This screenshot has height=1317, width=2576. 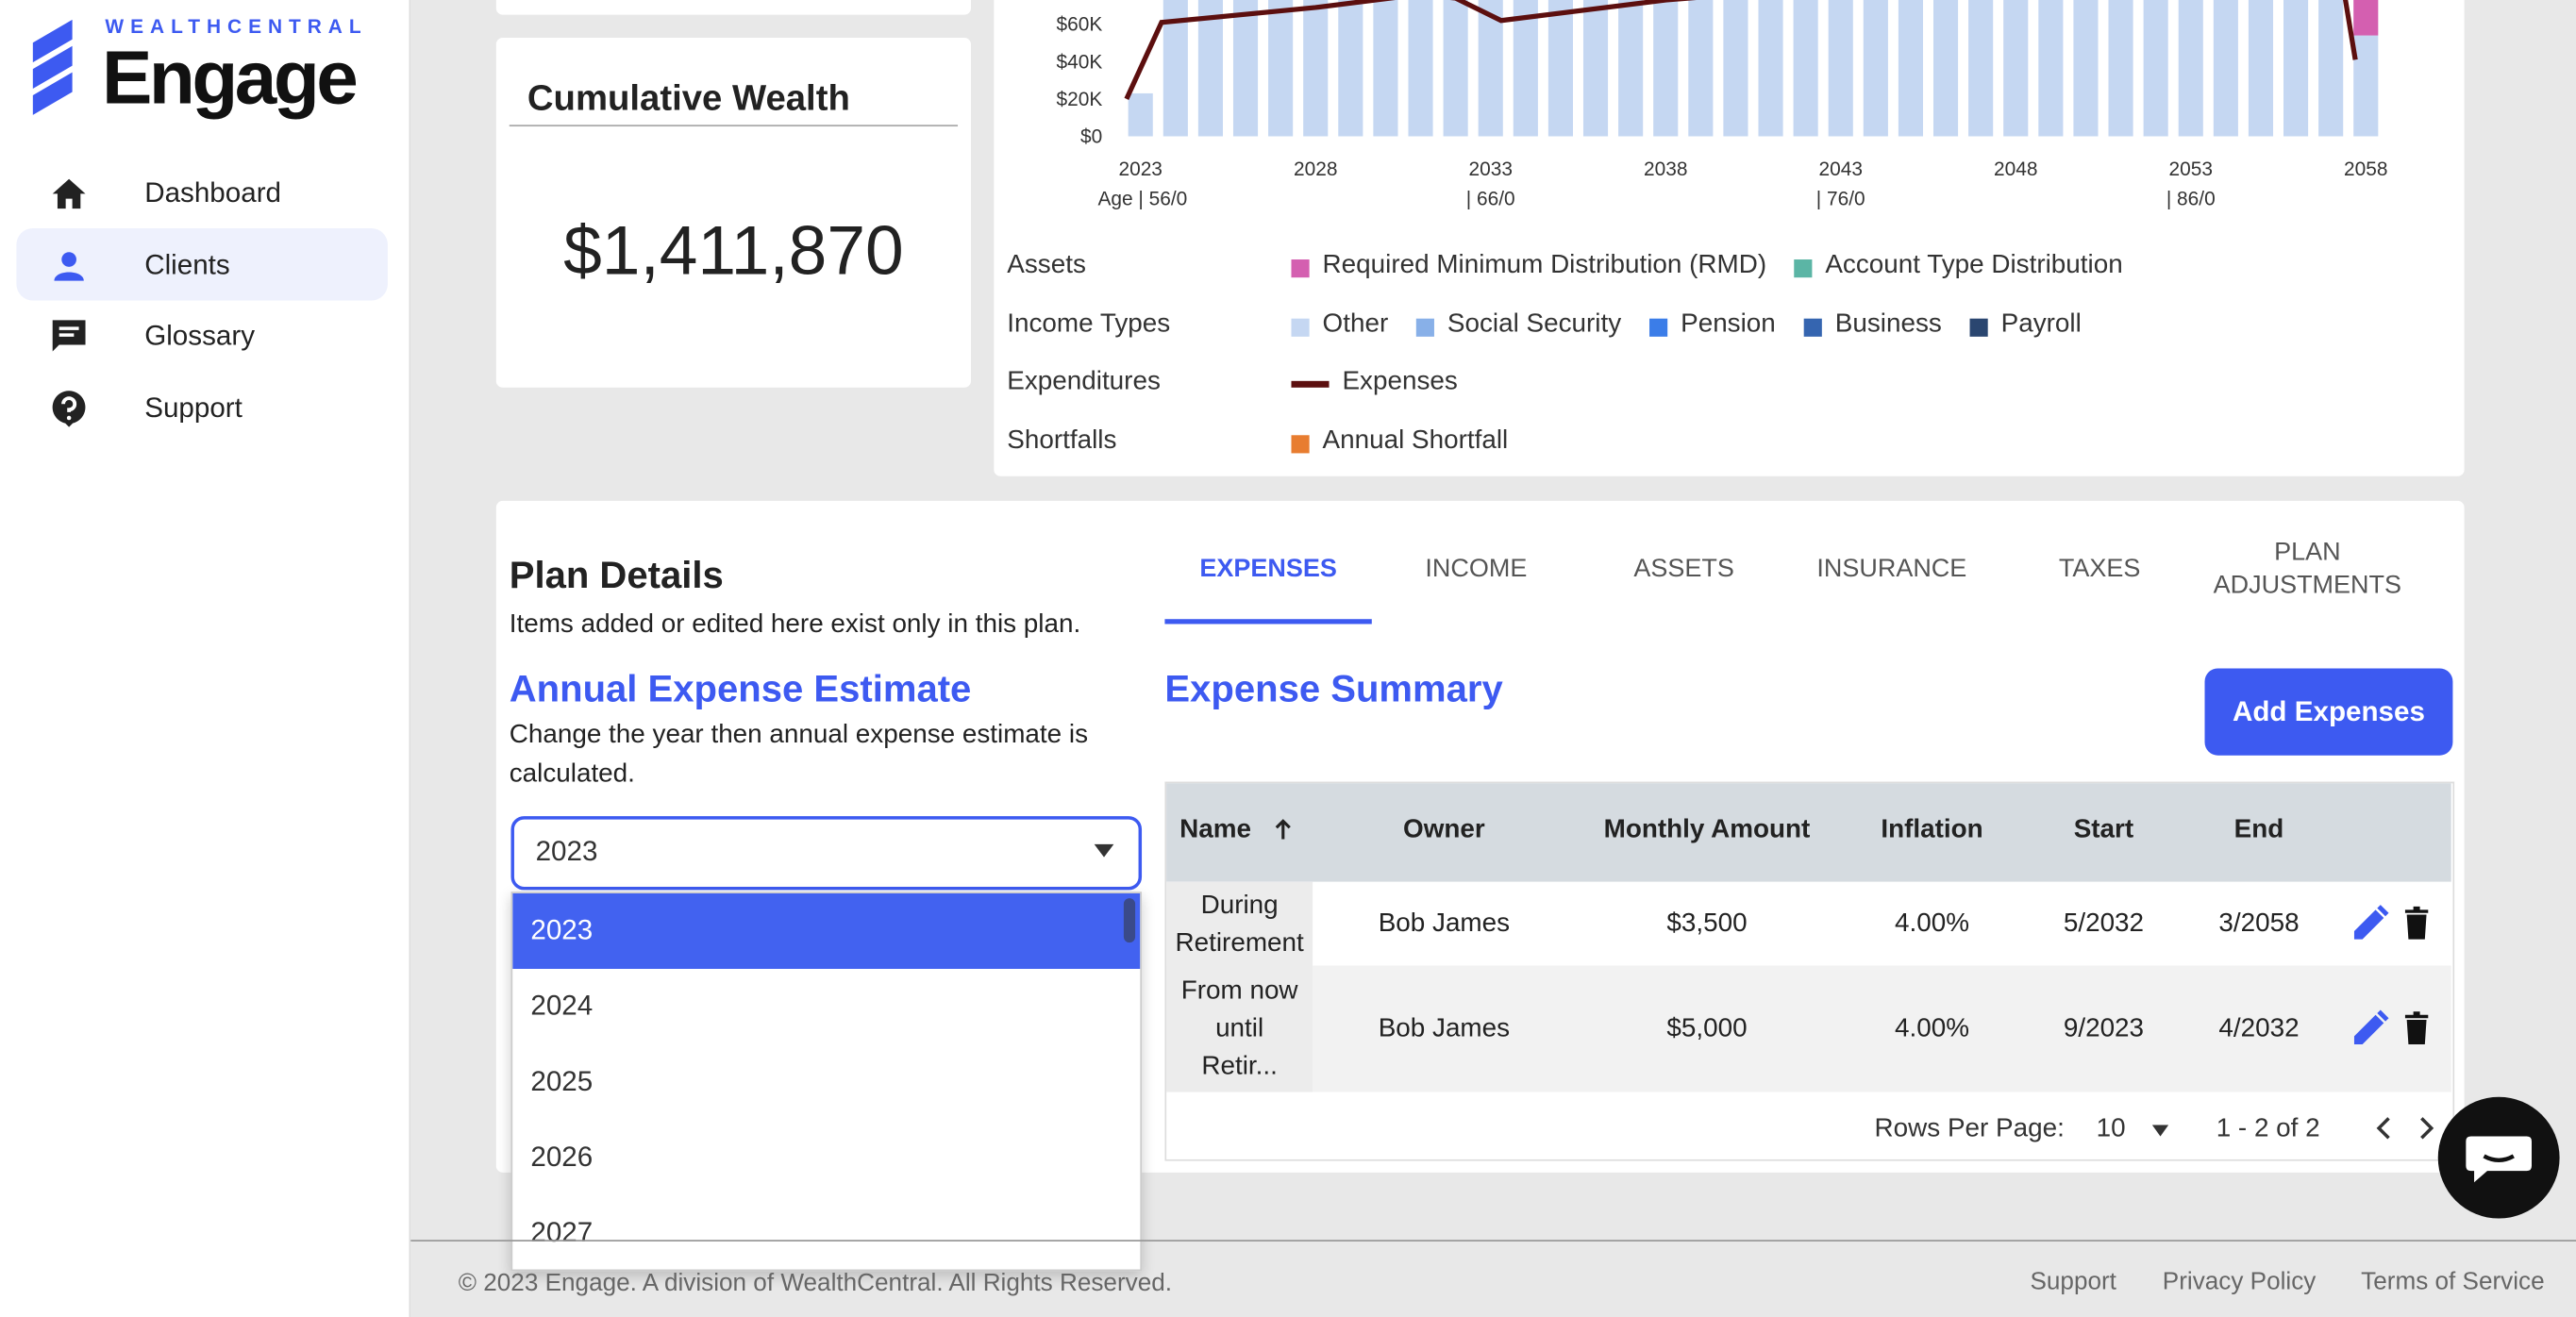 What do you see at coordinates (2307, 569) in the screenshot?
I see `tab: PLAN ADJUSTMENTS` at bounding box center [2307, 569].